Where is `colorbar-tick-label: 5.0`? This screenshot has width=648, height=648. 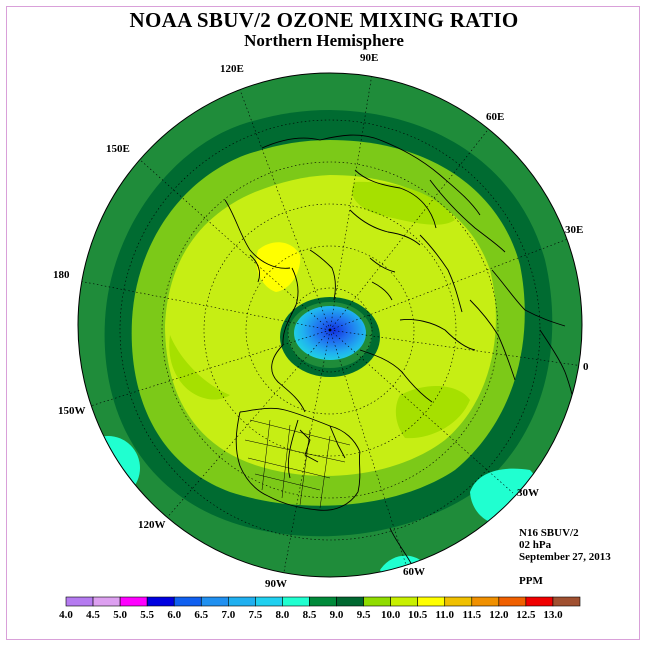
colorbar-tick-label: 5.0 is located at coordinates (120, 615).